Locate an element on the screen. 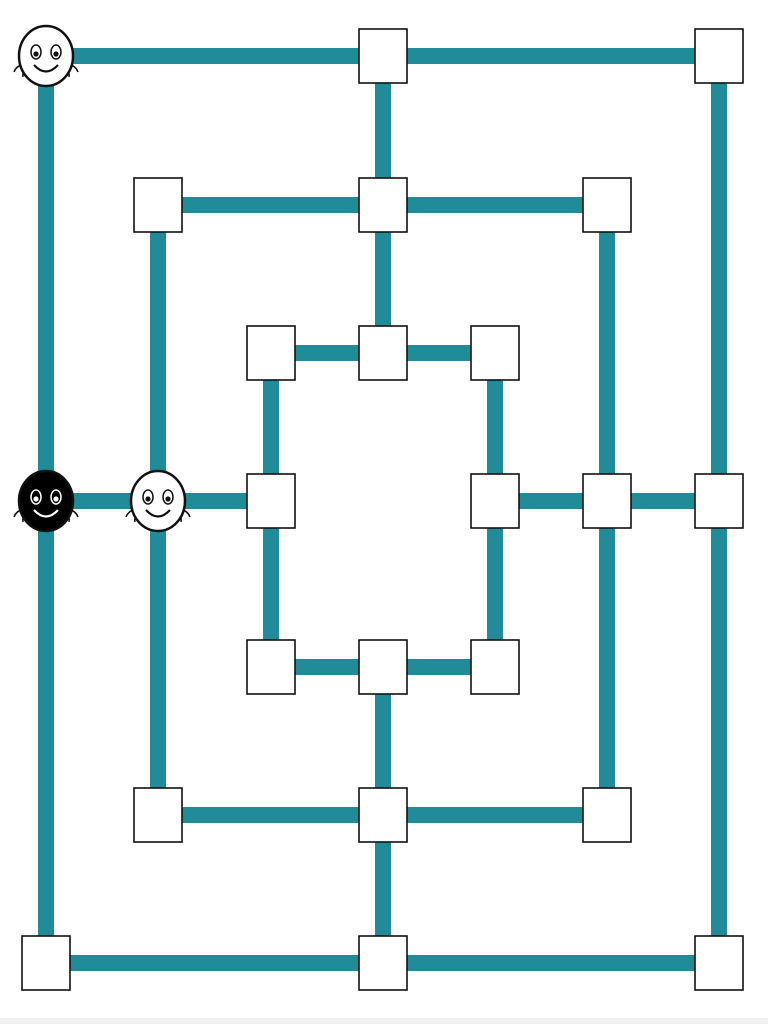 The height and width of the screenshot is (1024, 768). board-point-p11 is located at coordinates (271, 501).